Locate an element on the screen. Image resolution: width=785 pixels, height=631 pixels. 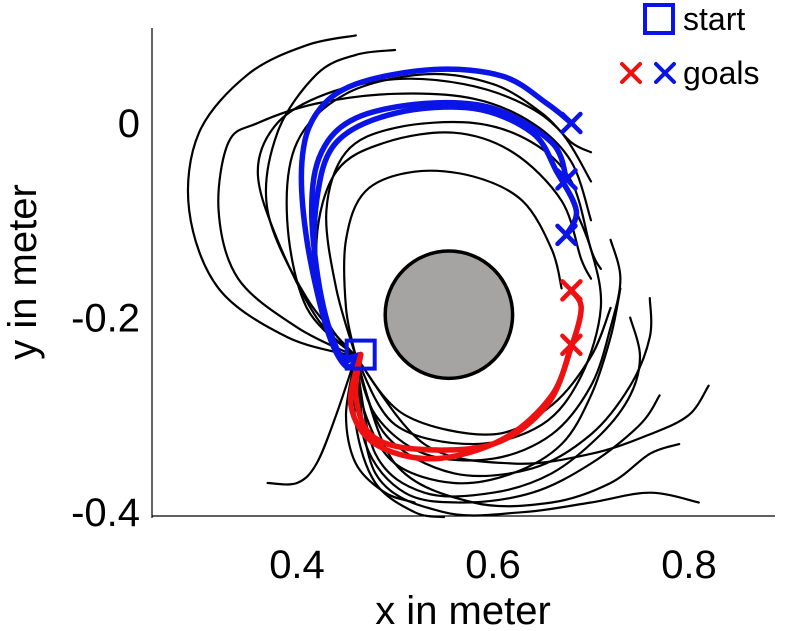
legend-blue-goal-marker is located at coordinates (665, 73).